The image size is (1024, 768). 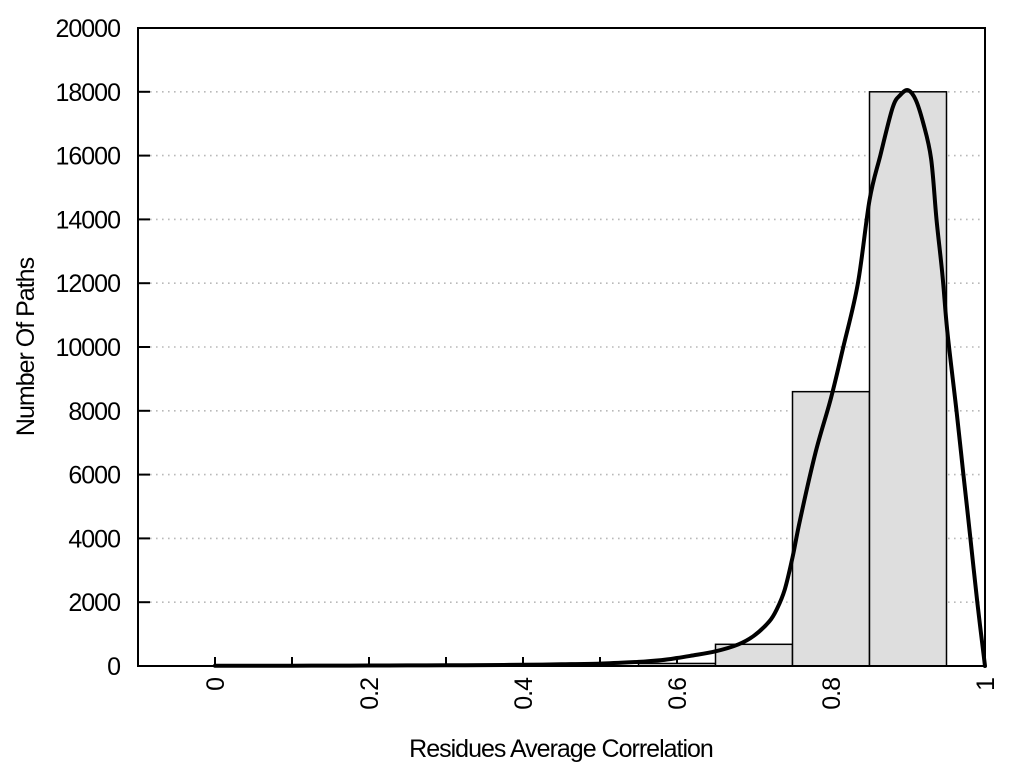 I want to click on x-tick-label: 0.4, so click(x=524, y=693).